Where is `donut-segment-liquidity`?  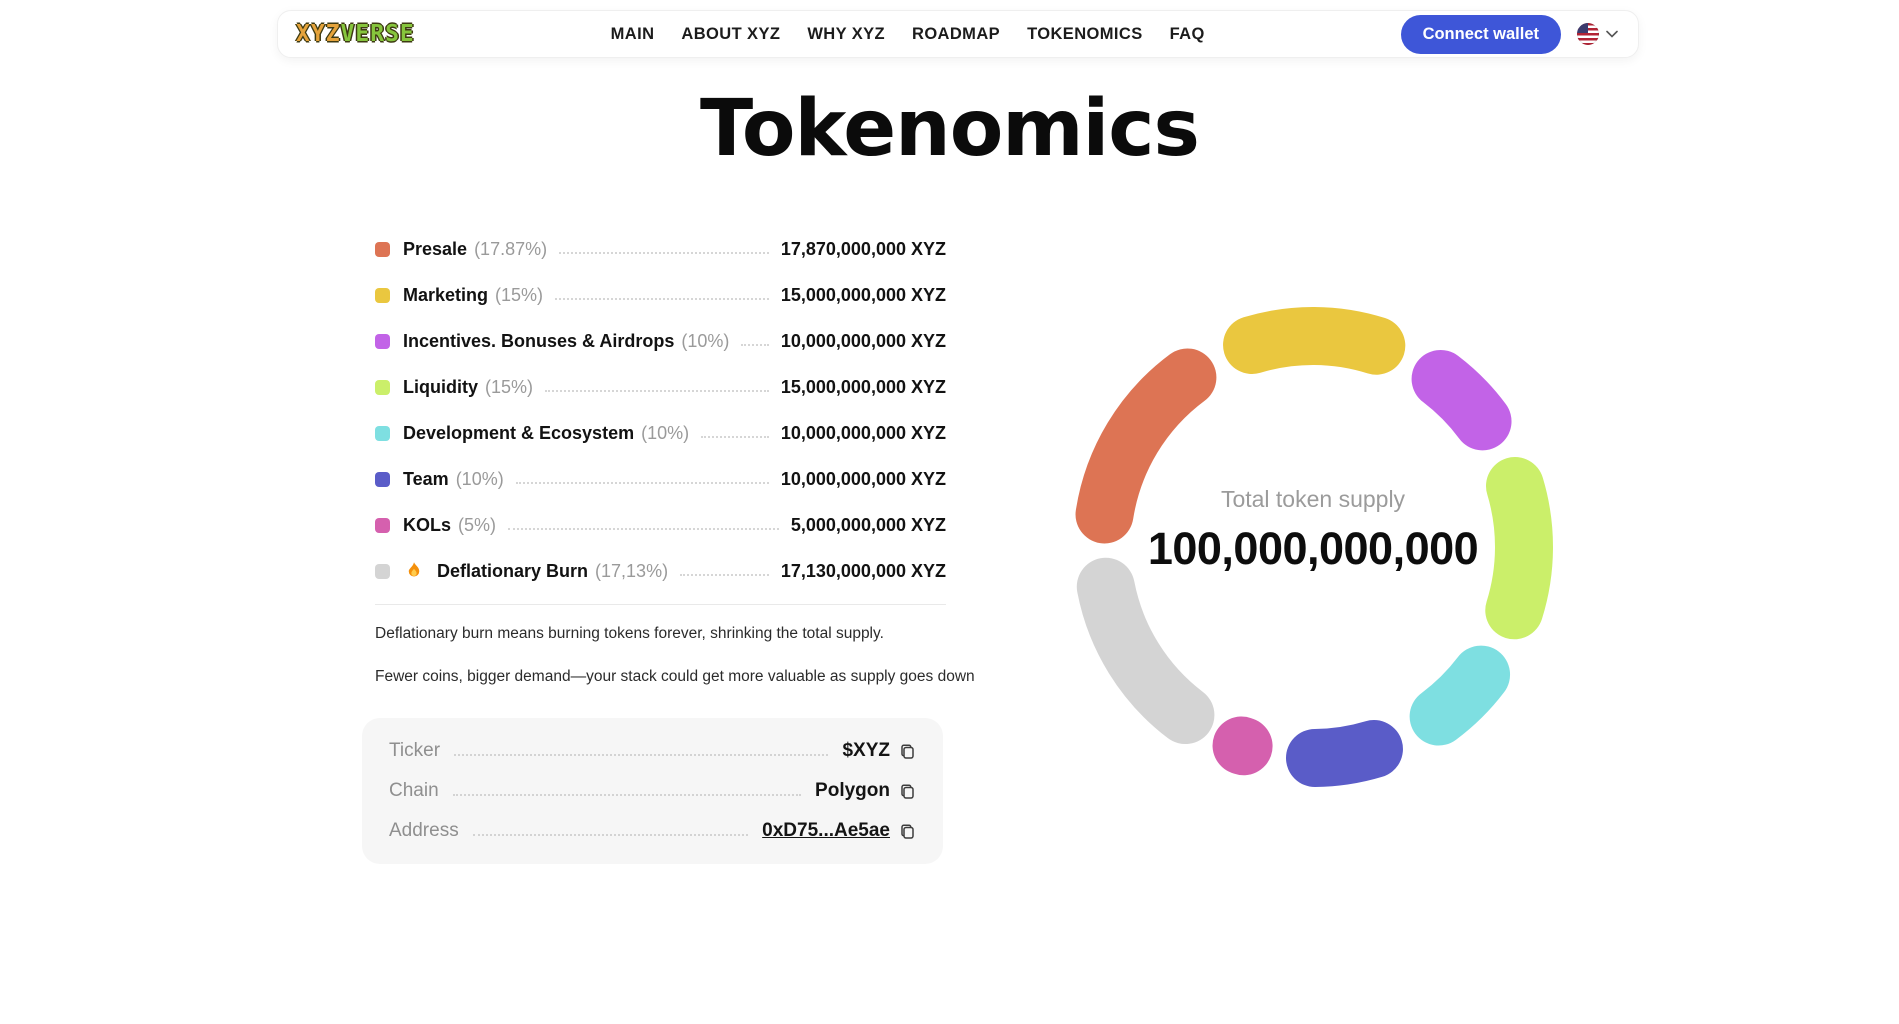
donut-segment-liquidity is located at coordinates (1313, 547).